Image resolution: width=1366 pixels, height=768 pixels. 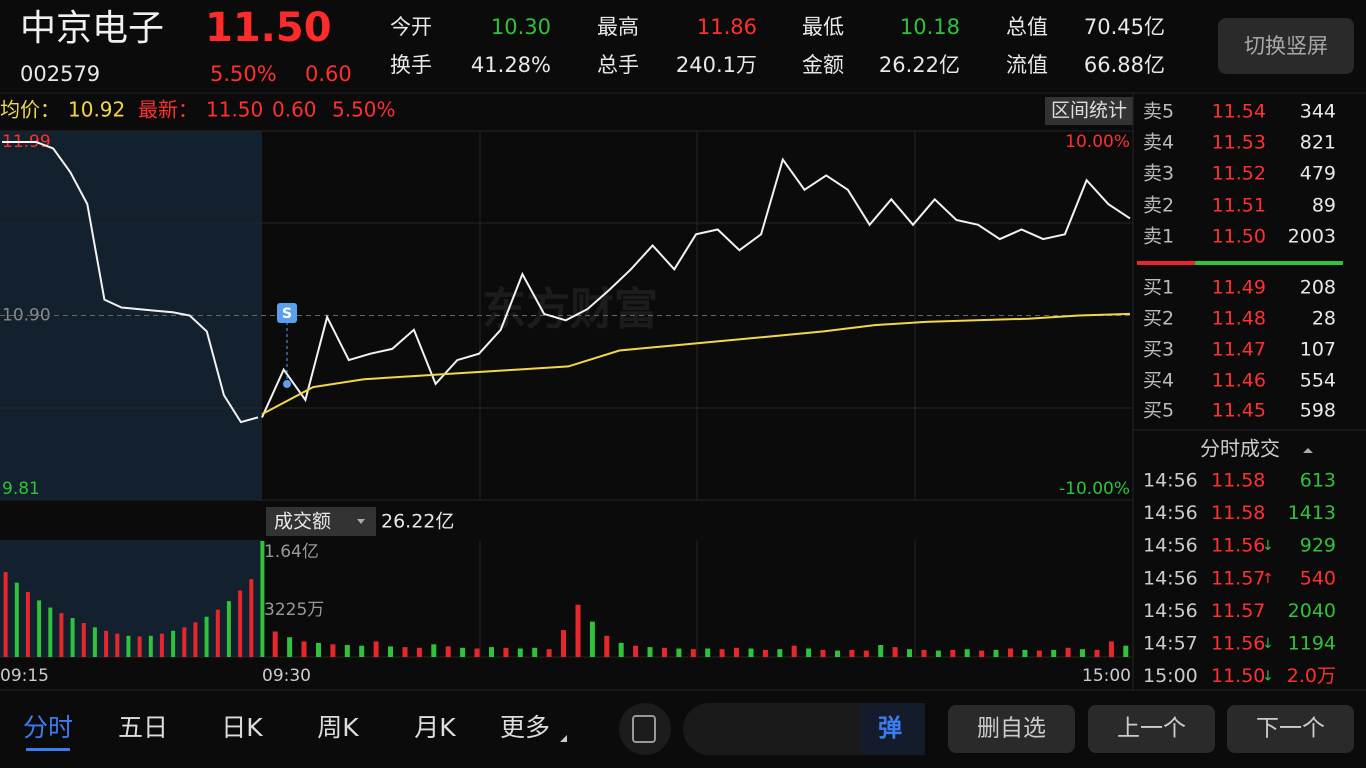 I want to click on action-button-label: 上一个, so click(x=1151, y=729).